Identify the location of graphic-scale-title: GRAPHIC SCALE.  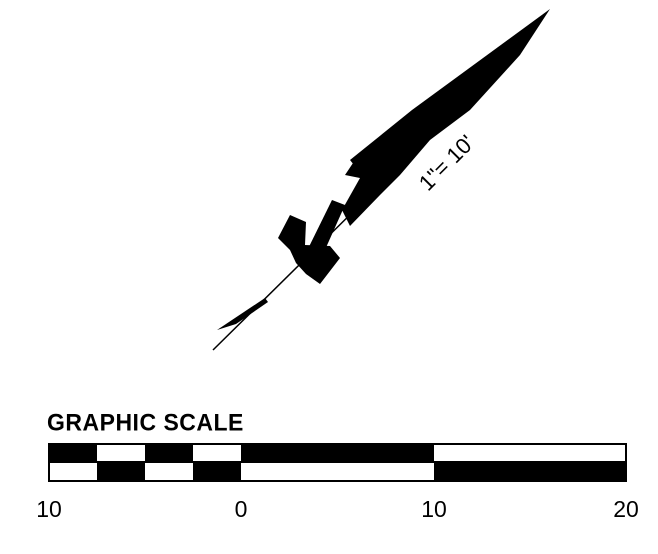
(145, 422).